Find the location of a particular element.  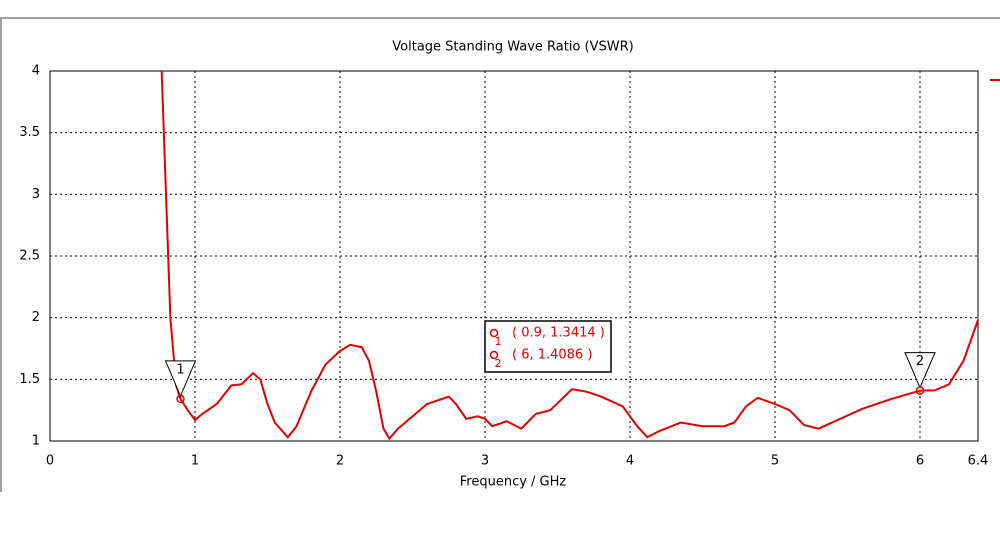

x-tick-label: 4 is located at coordinates (630, 461).